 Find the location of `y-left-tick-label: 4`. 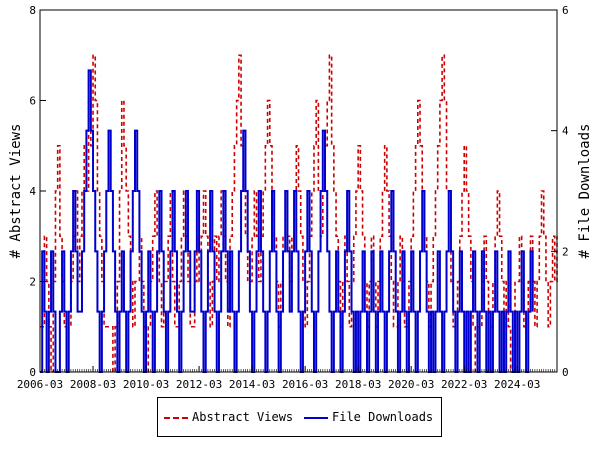

y-left-tick-label: 4 is located at coordinates (32, 191).